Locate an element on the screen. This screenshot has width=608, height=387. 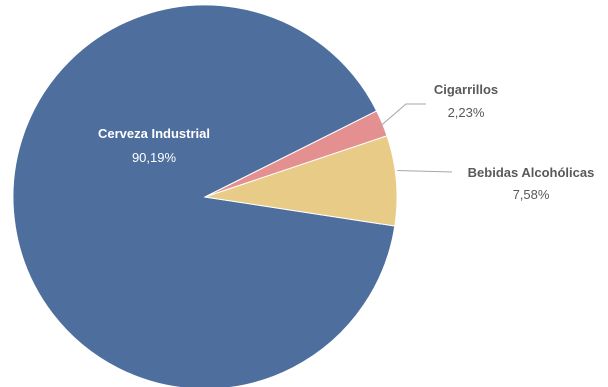
slice-value-cerveza-industrial: 90,19% is located at coordinates (154, 157).